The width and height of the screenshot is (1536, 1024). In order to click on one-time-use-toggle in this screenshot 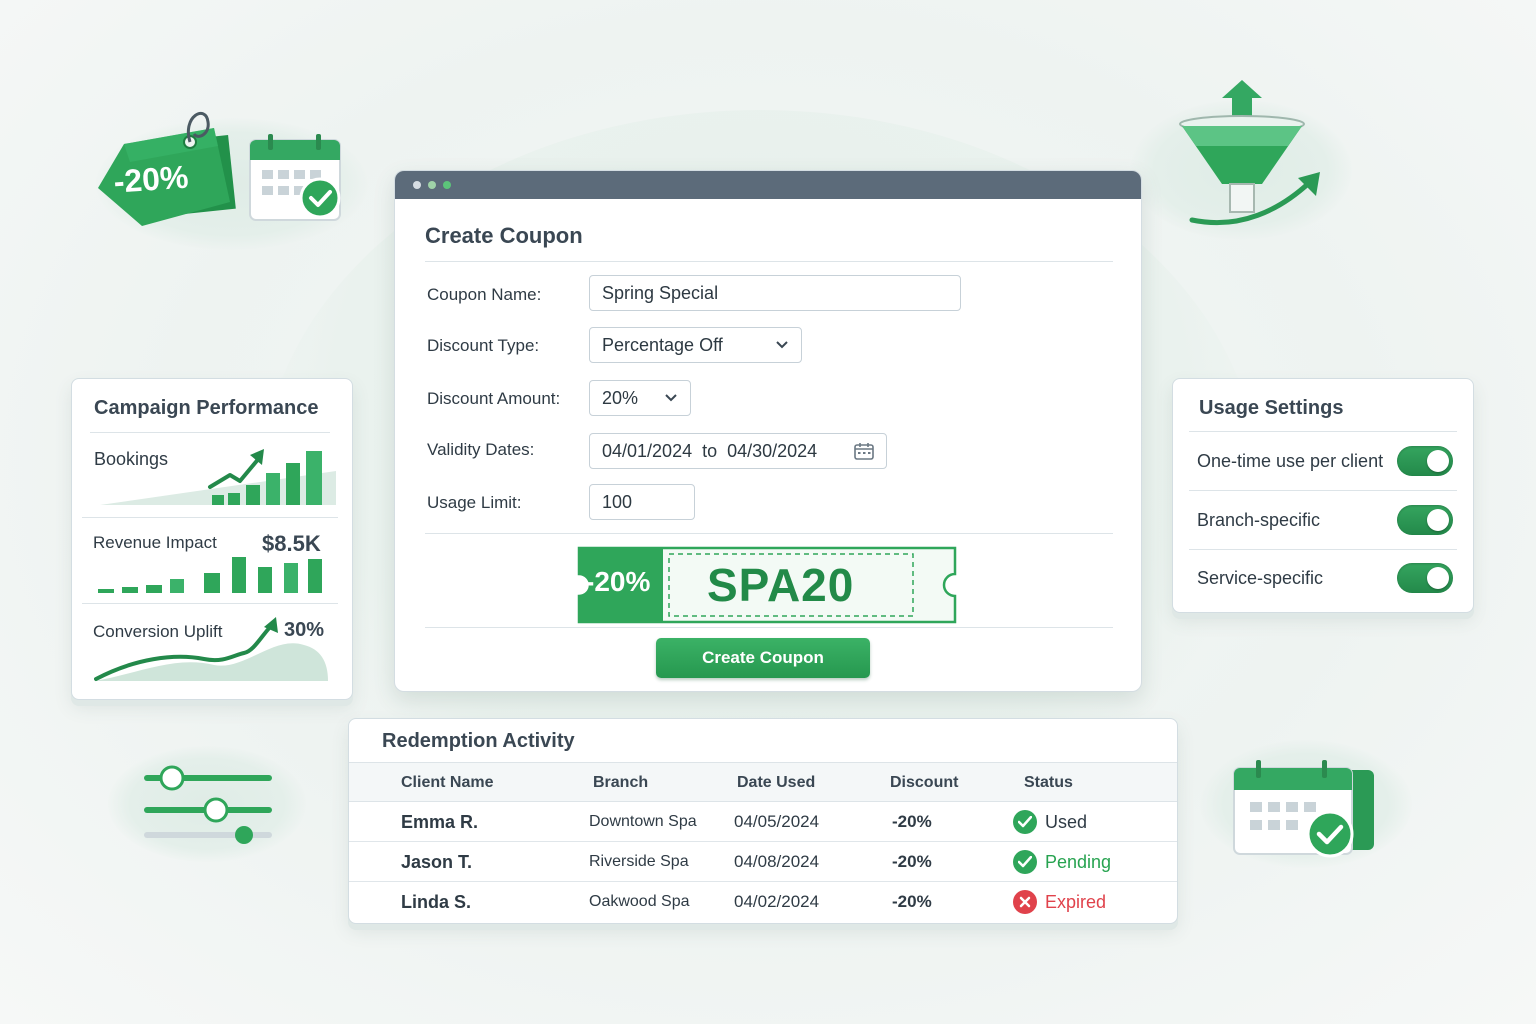, I will do `click(1425, 461)`.